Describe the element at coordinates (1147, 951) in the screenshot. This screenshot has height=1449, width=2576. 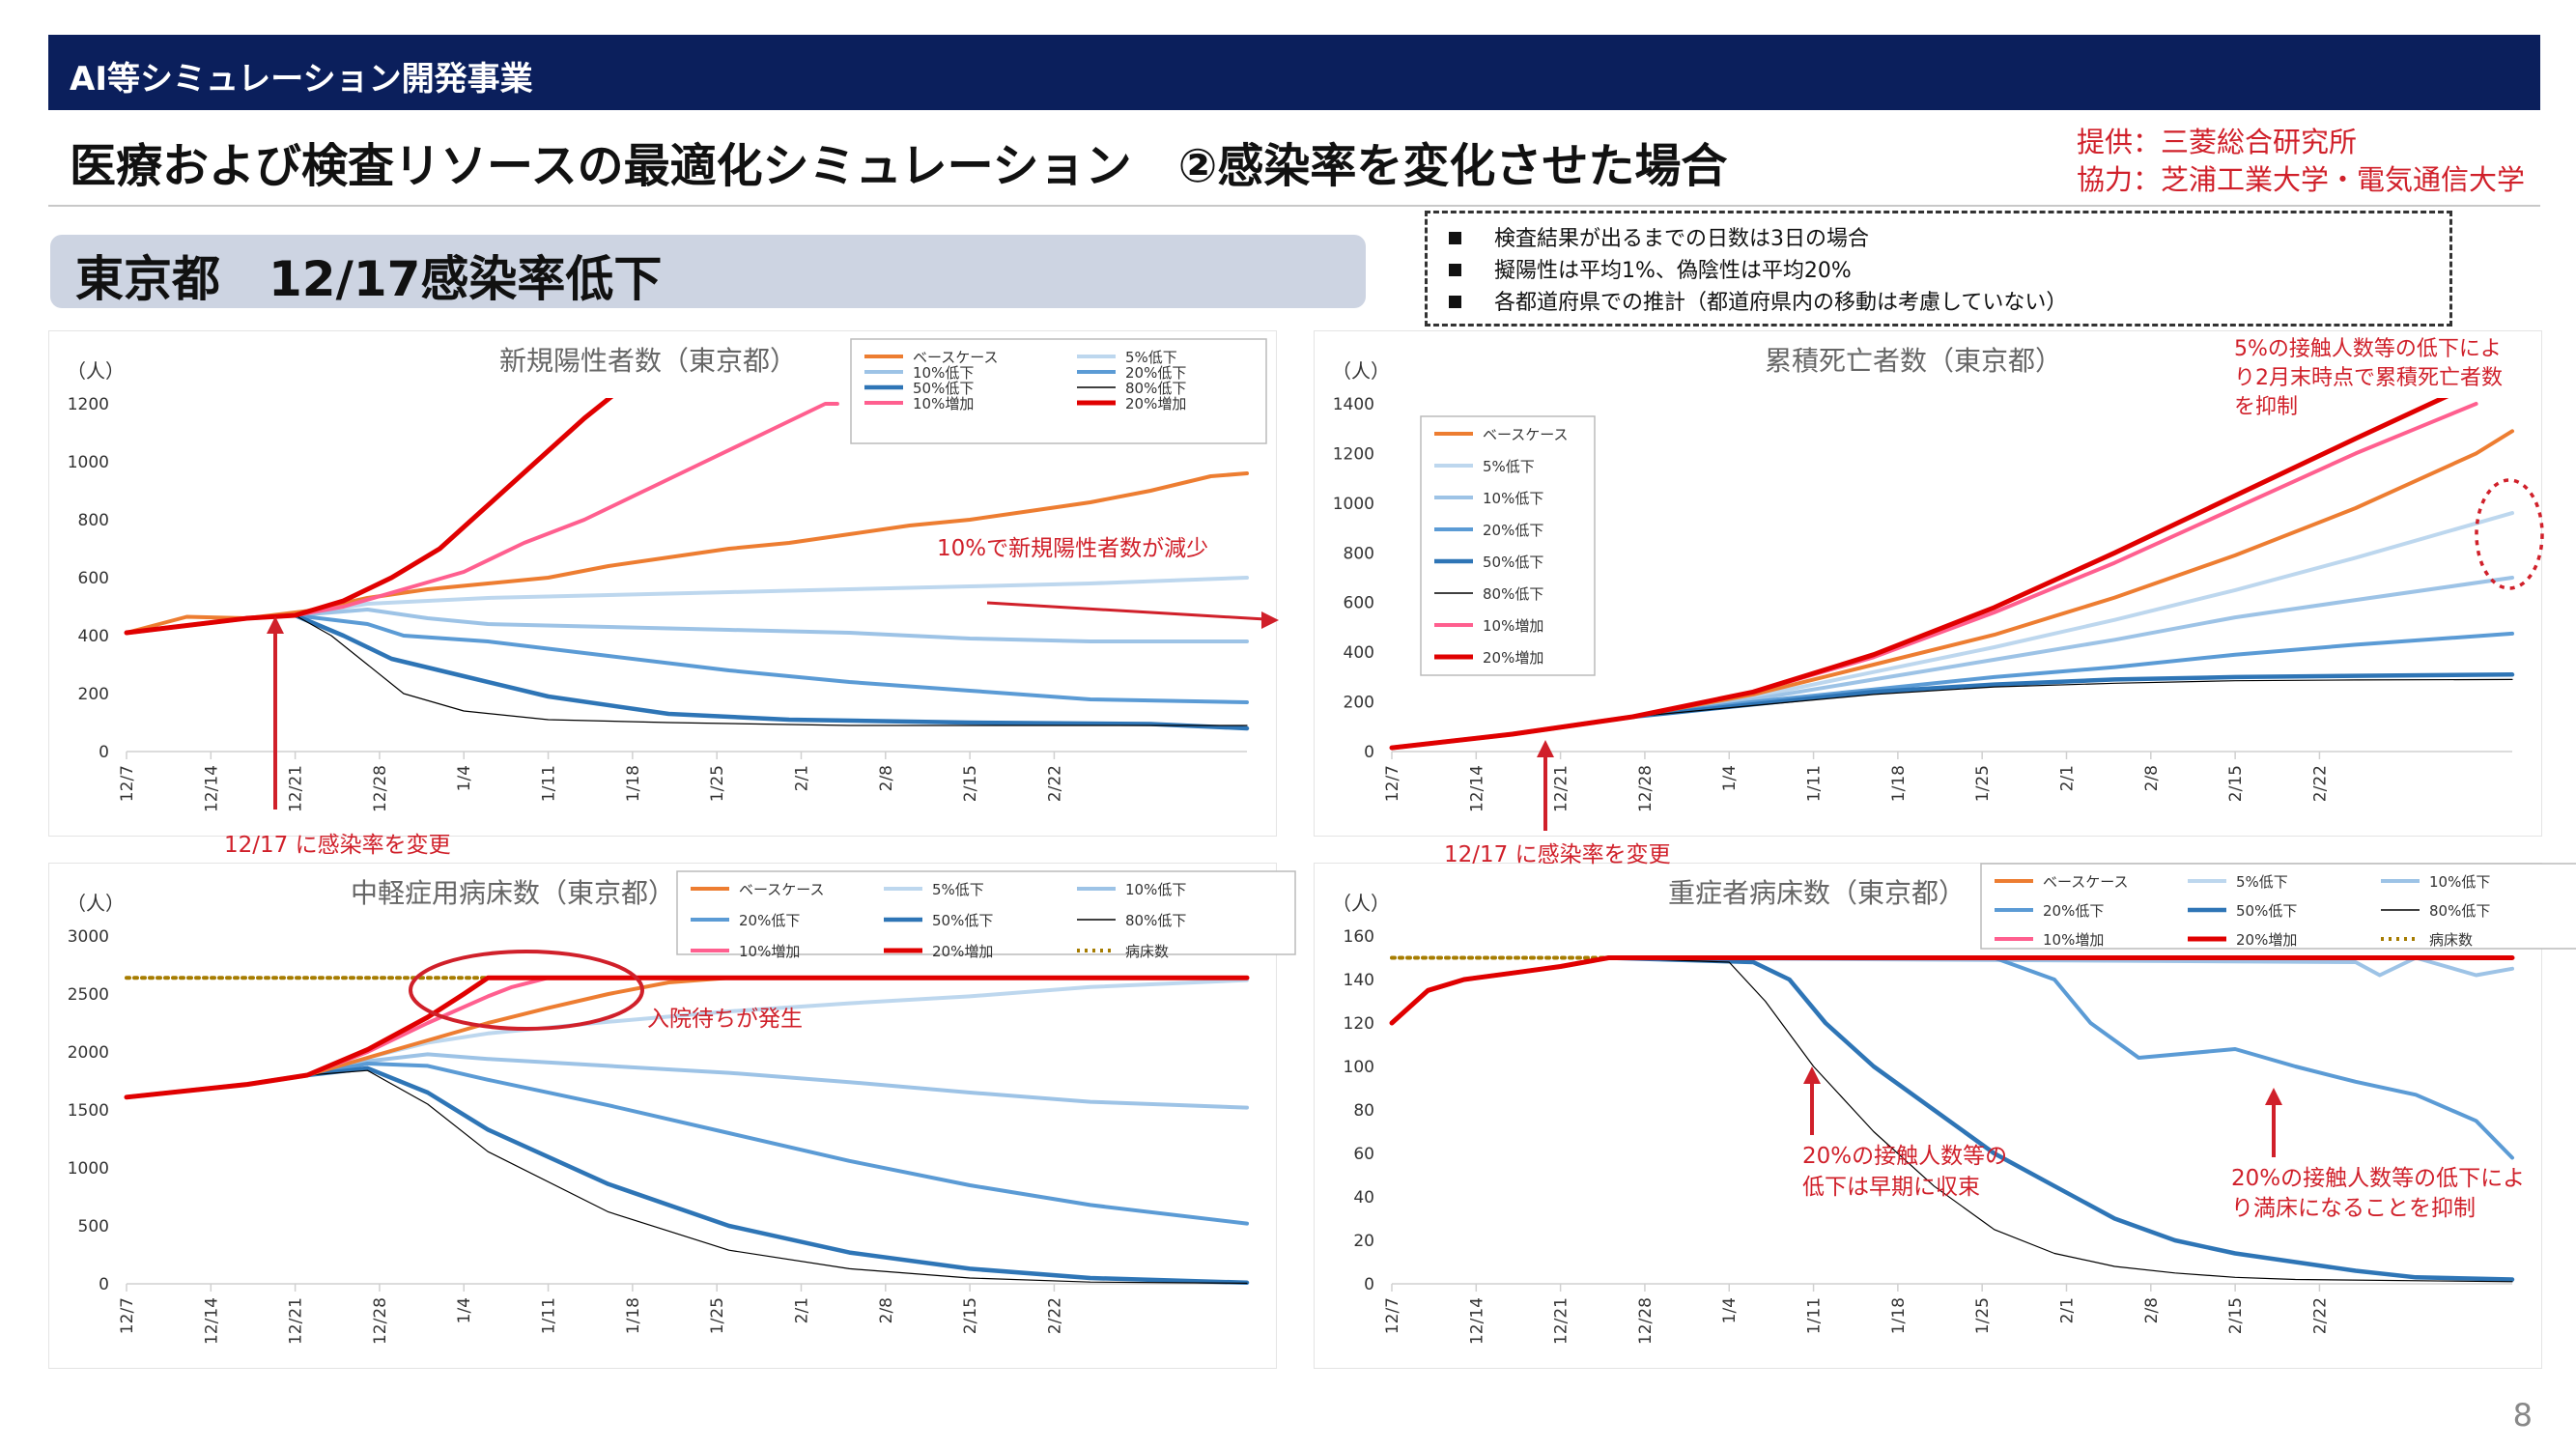
I see `legend-label-beds: 病床数` at that location.